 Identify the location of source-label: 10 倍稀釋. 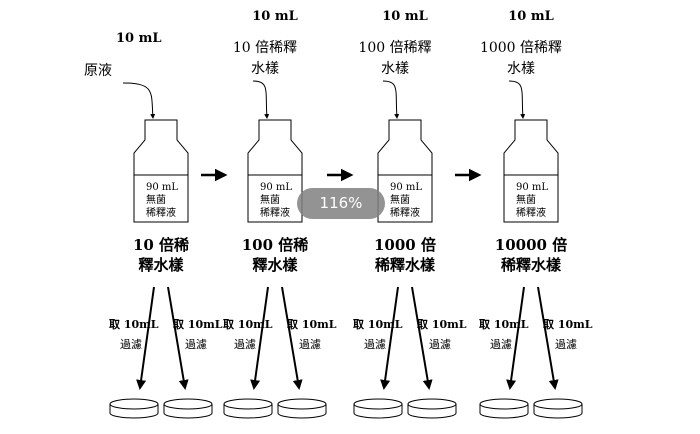
(265, 48).